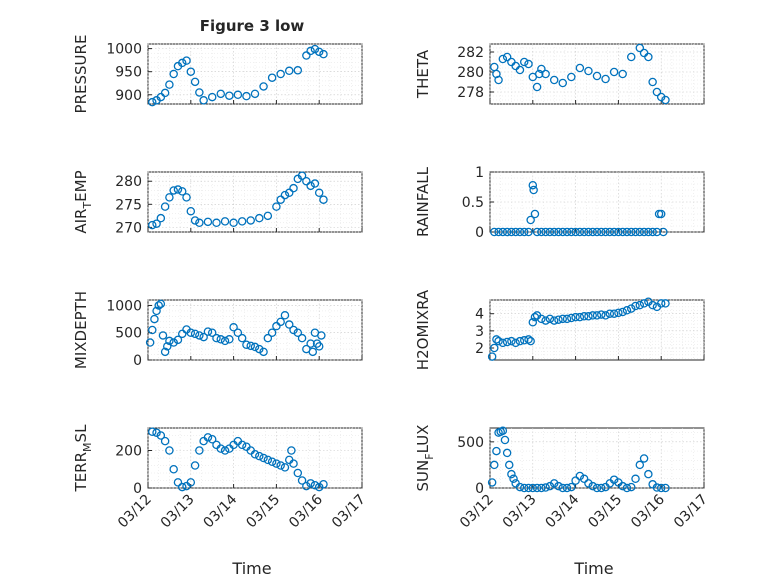 The width and height of the screenshot is (778, 583). I want to click on y-tick-label: 2, so click(479, 349).